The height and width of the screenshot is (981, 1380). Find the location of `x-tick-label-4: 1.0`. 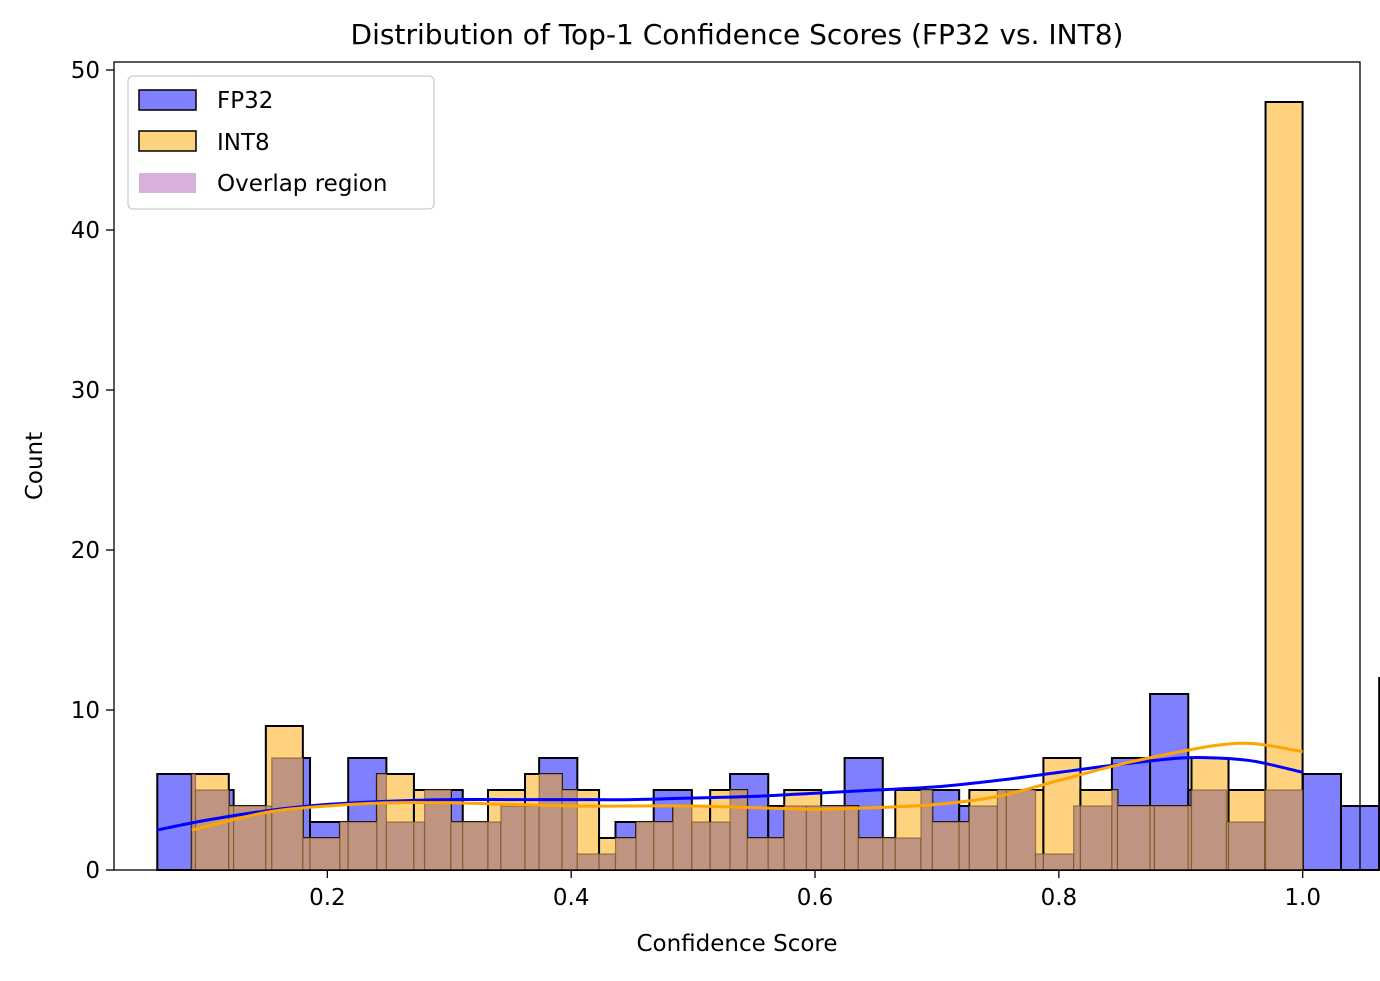

x-tick-label-4: 1.0 is located at coordinates (1302, 898).